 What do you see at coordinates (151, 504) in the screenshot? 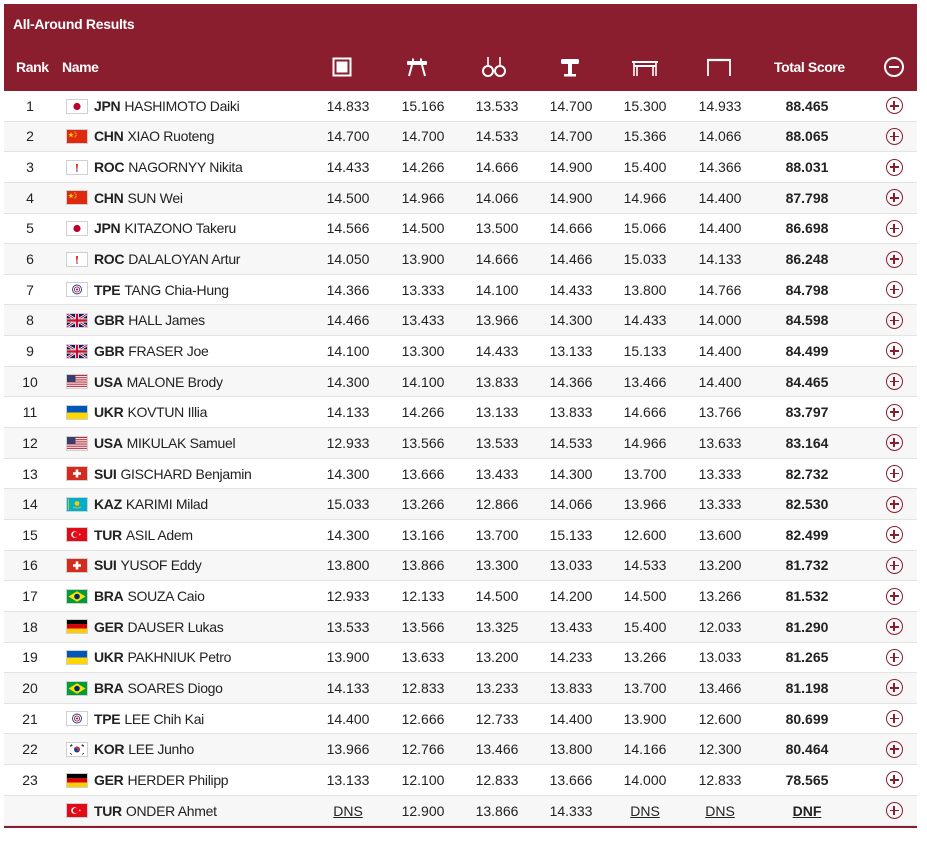
I see `athlete-name: KAZ KARIMI Milad` at bounding box center [151, 504].